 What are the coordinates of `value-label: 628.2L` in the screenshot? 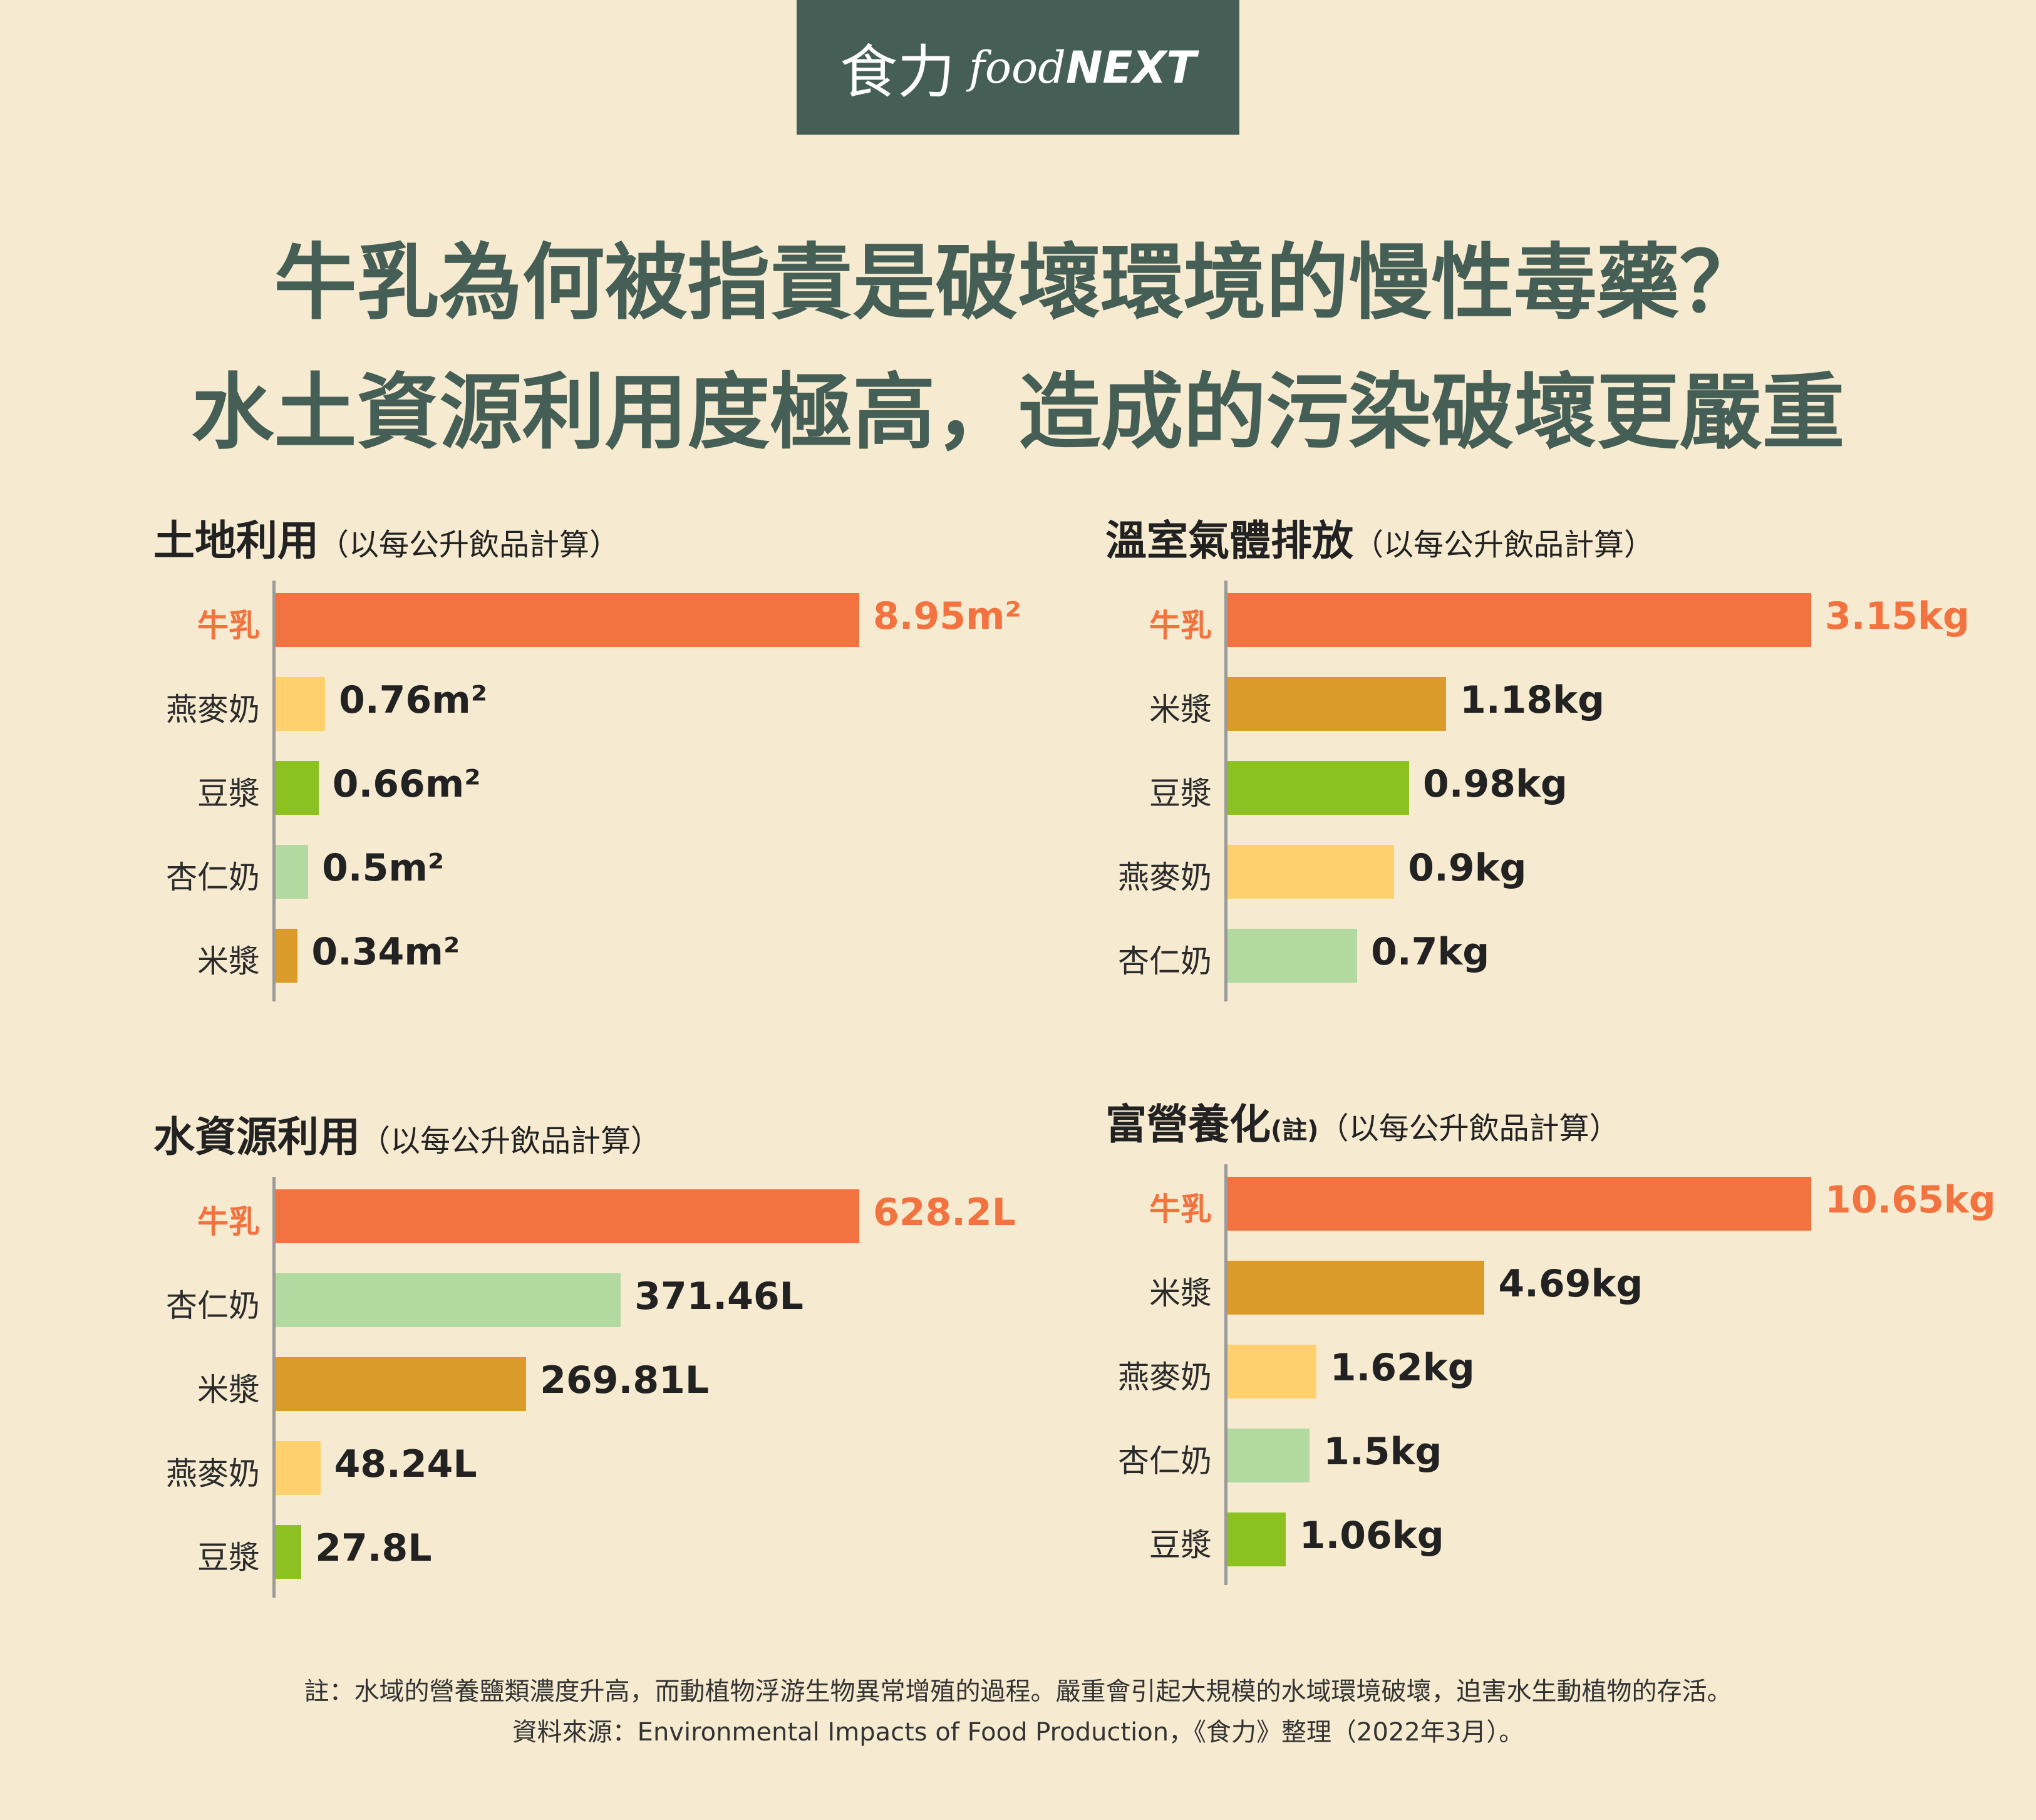 It's located at (944, 1213).